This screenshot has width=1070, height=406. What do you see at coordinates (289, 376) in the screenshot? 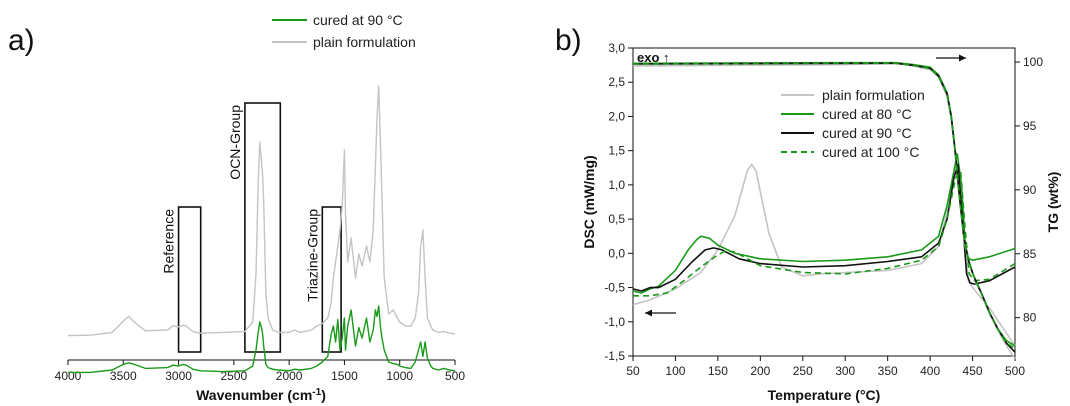
I see `panel-a-x-tick-label: 2000` at bounding box center [289, 376].